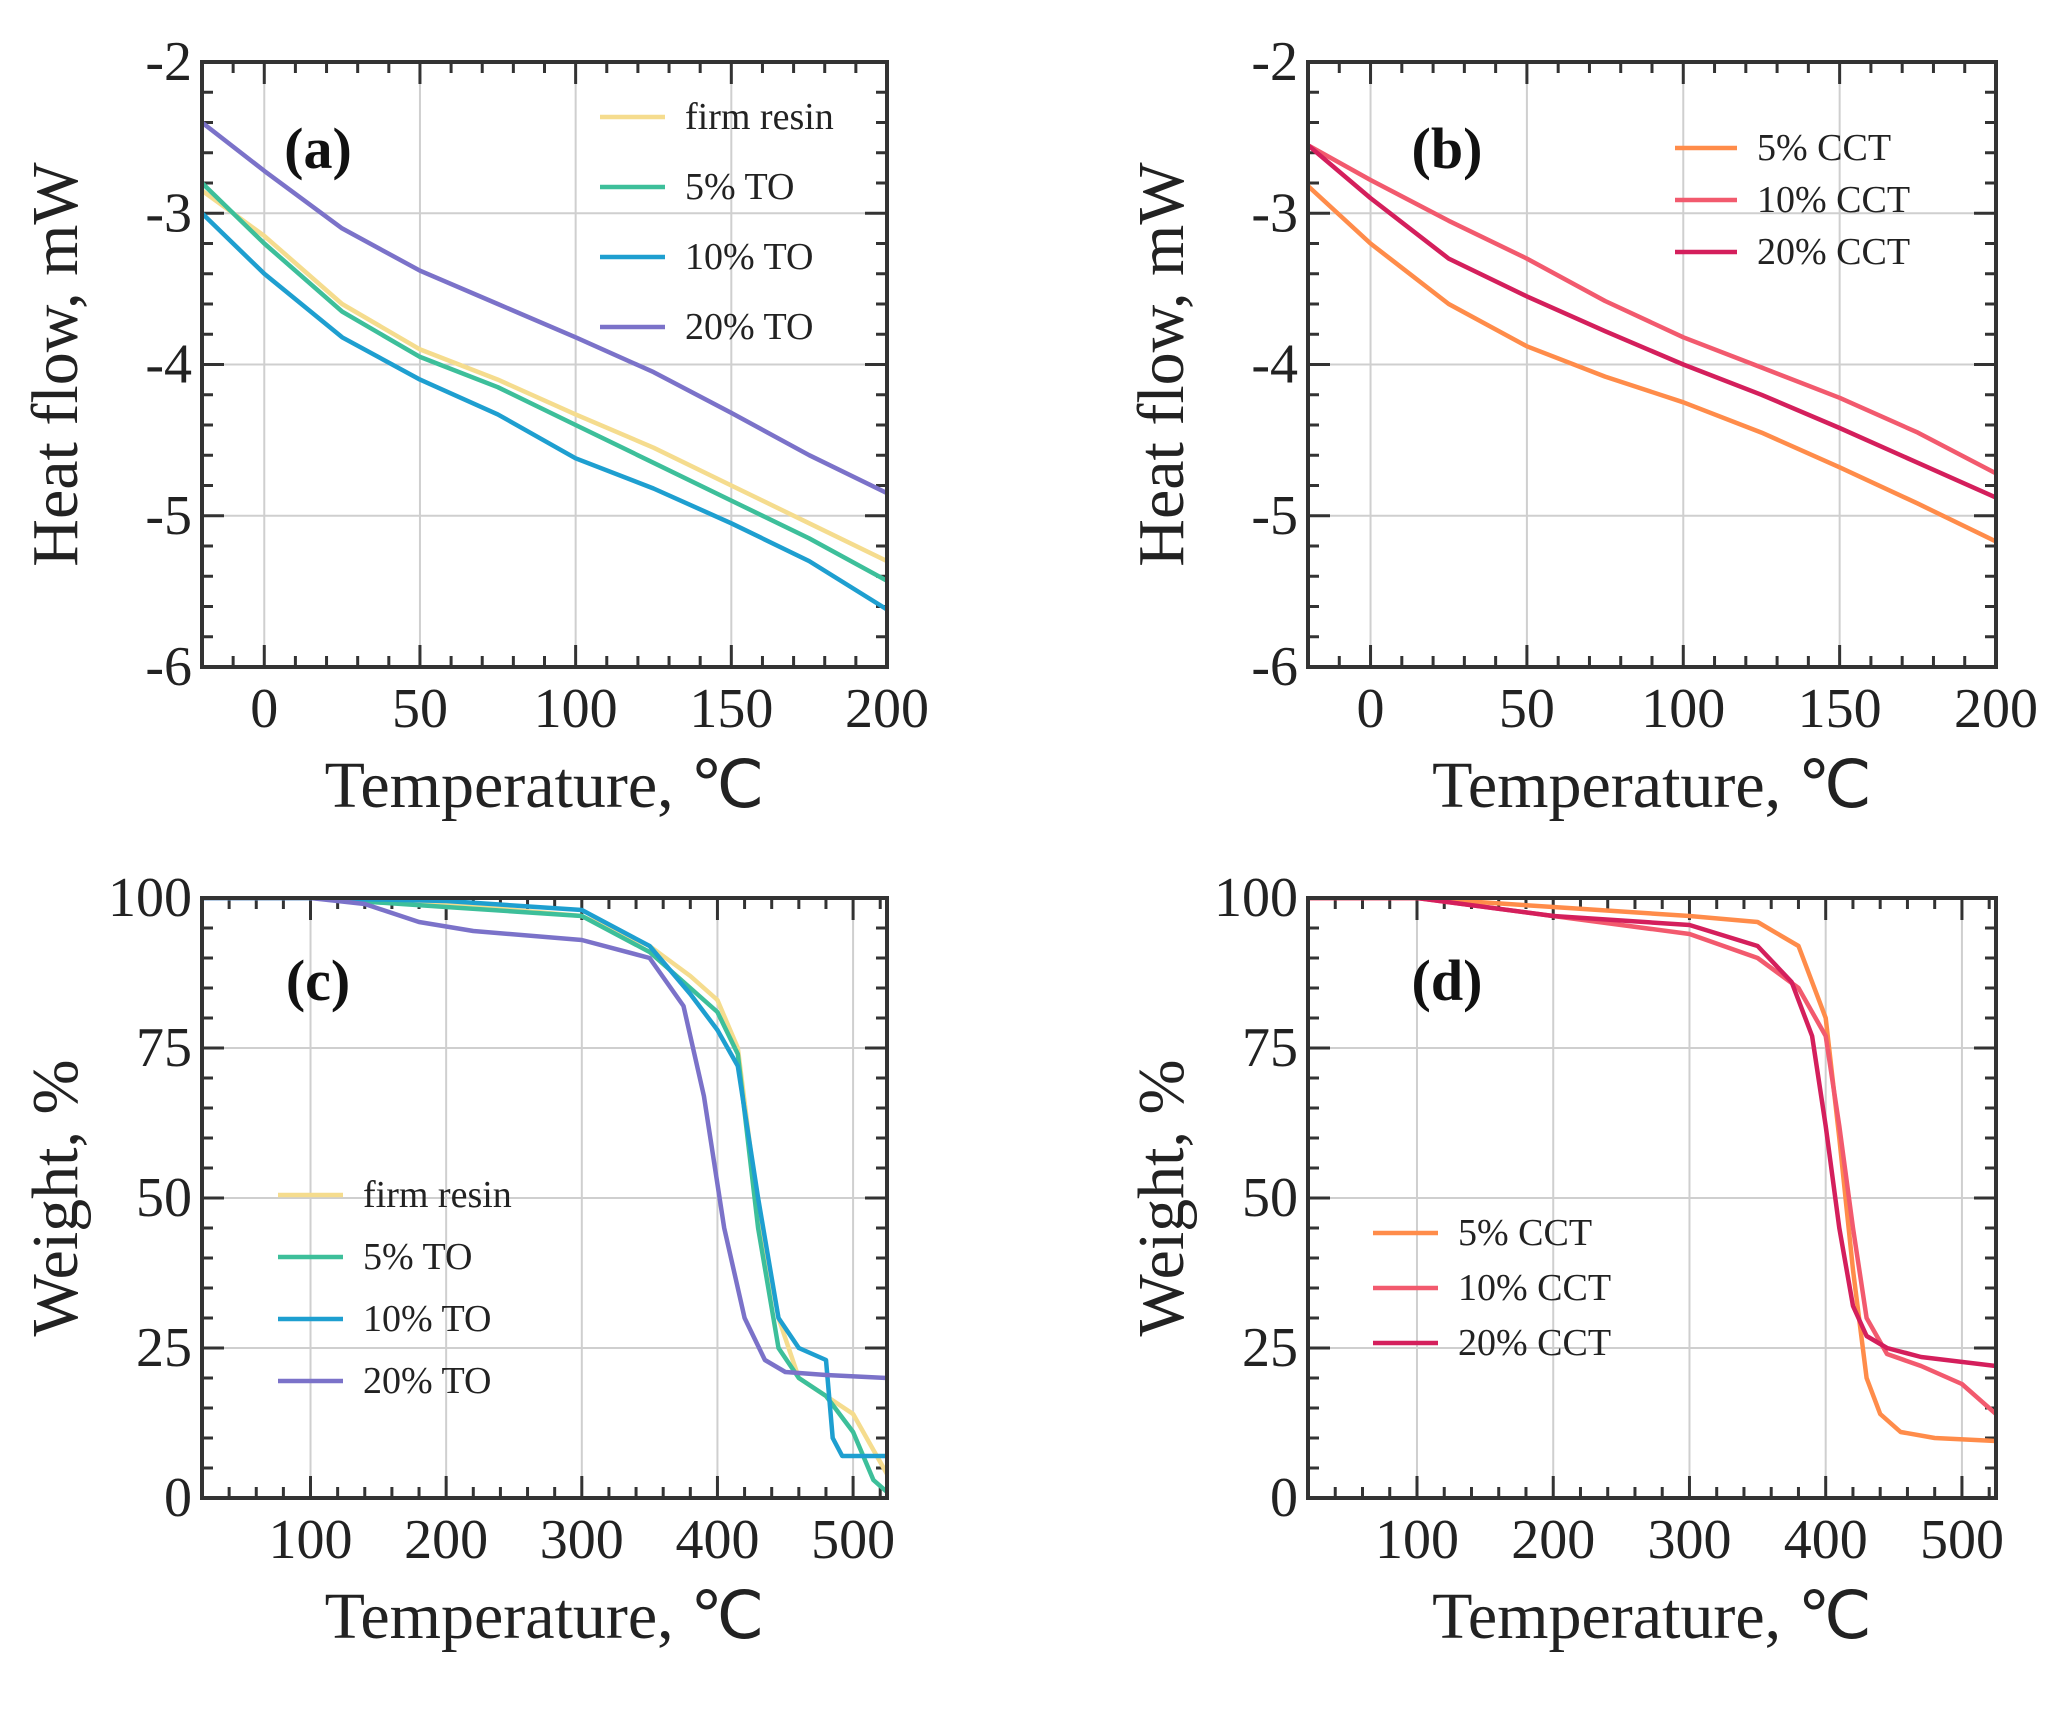 The width and height of the screenshot is (2049, 1718). Describe the element at coordinates (1447, 148) in the screenshot. I see `panel-label: (b)` at that location.